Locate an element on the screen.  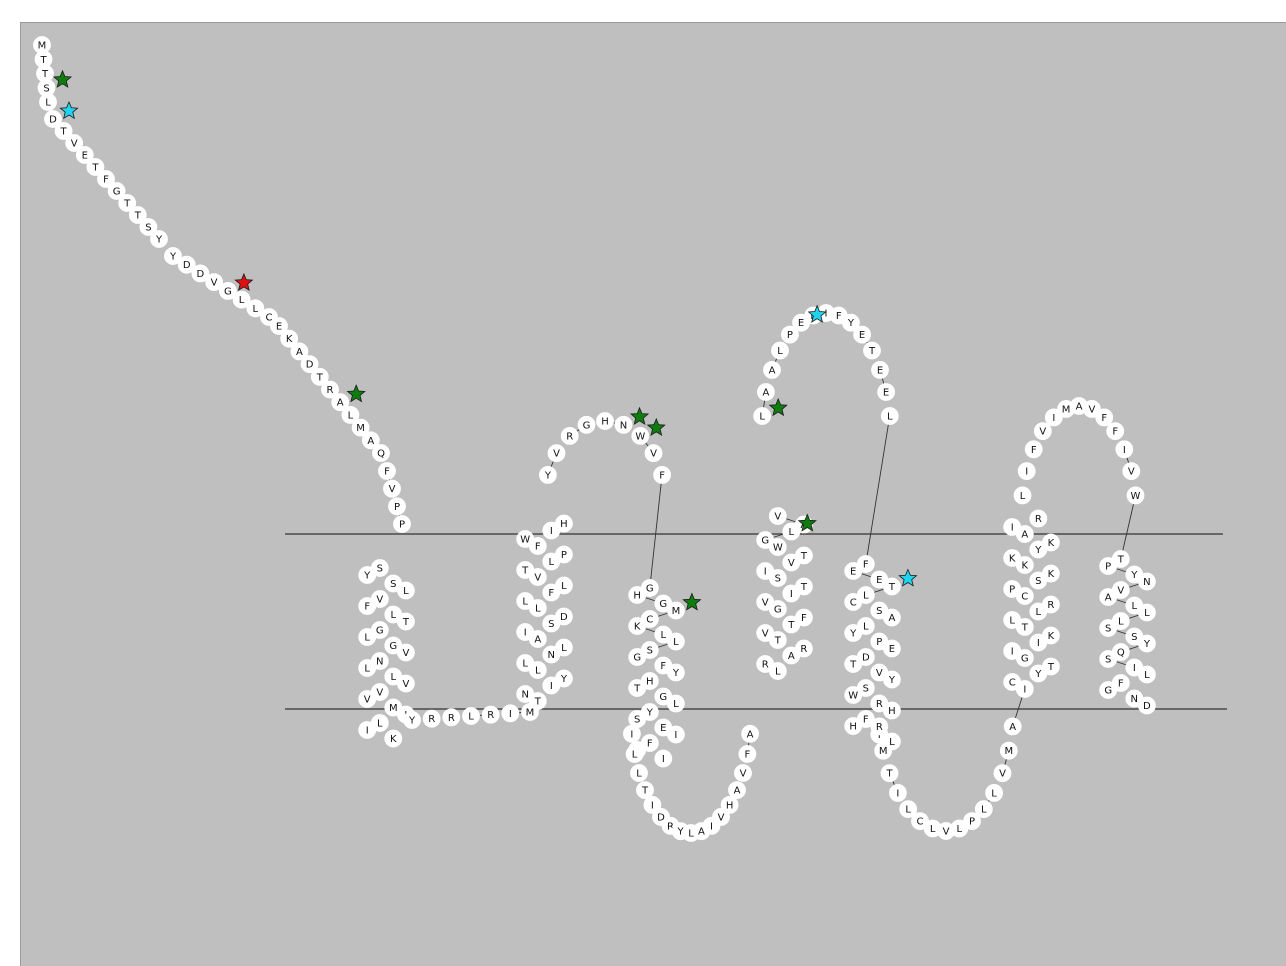
residue: S is located at coordinates (1108, 659).